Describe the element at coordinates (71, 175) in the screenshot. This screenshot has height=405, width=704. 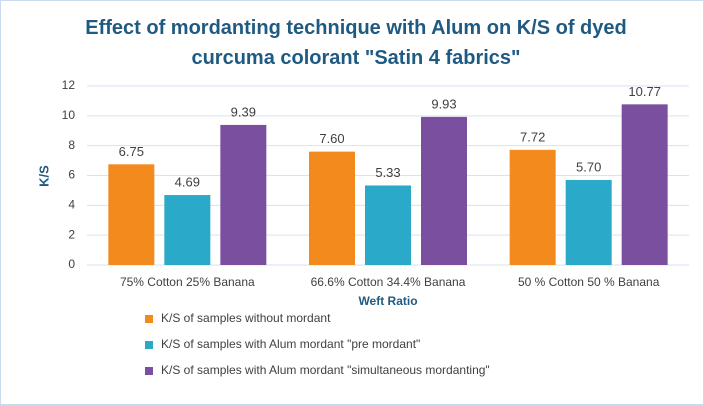
I see `y-tick-label: 6` at that location.